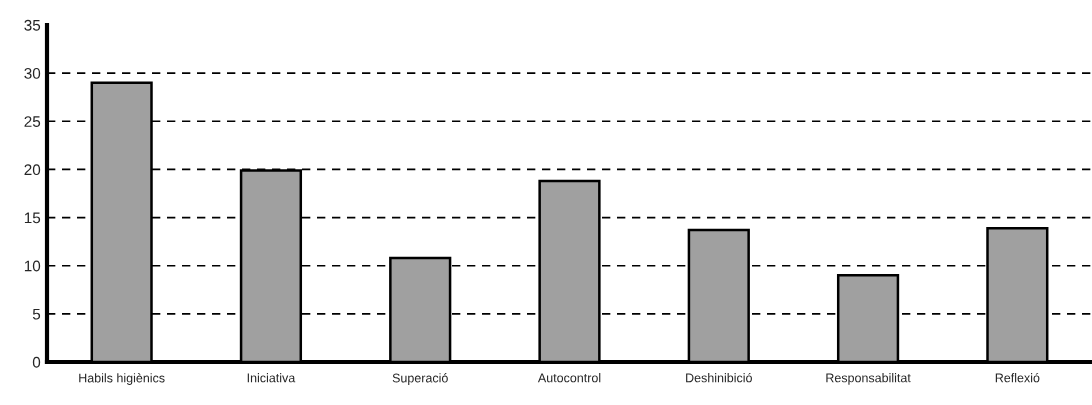  What do you see at coordinates (569, 378) in the screenshot?
I see `x-tick-label: Autocontrol` at bounding box center [569, 378].